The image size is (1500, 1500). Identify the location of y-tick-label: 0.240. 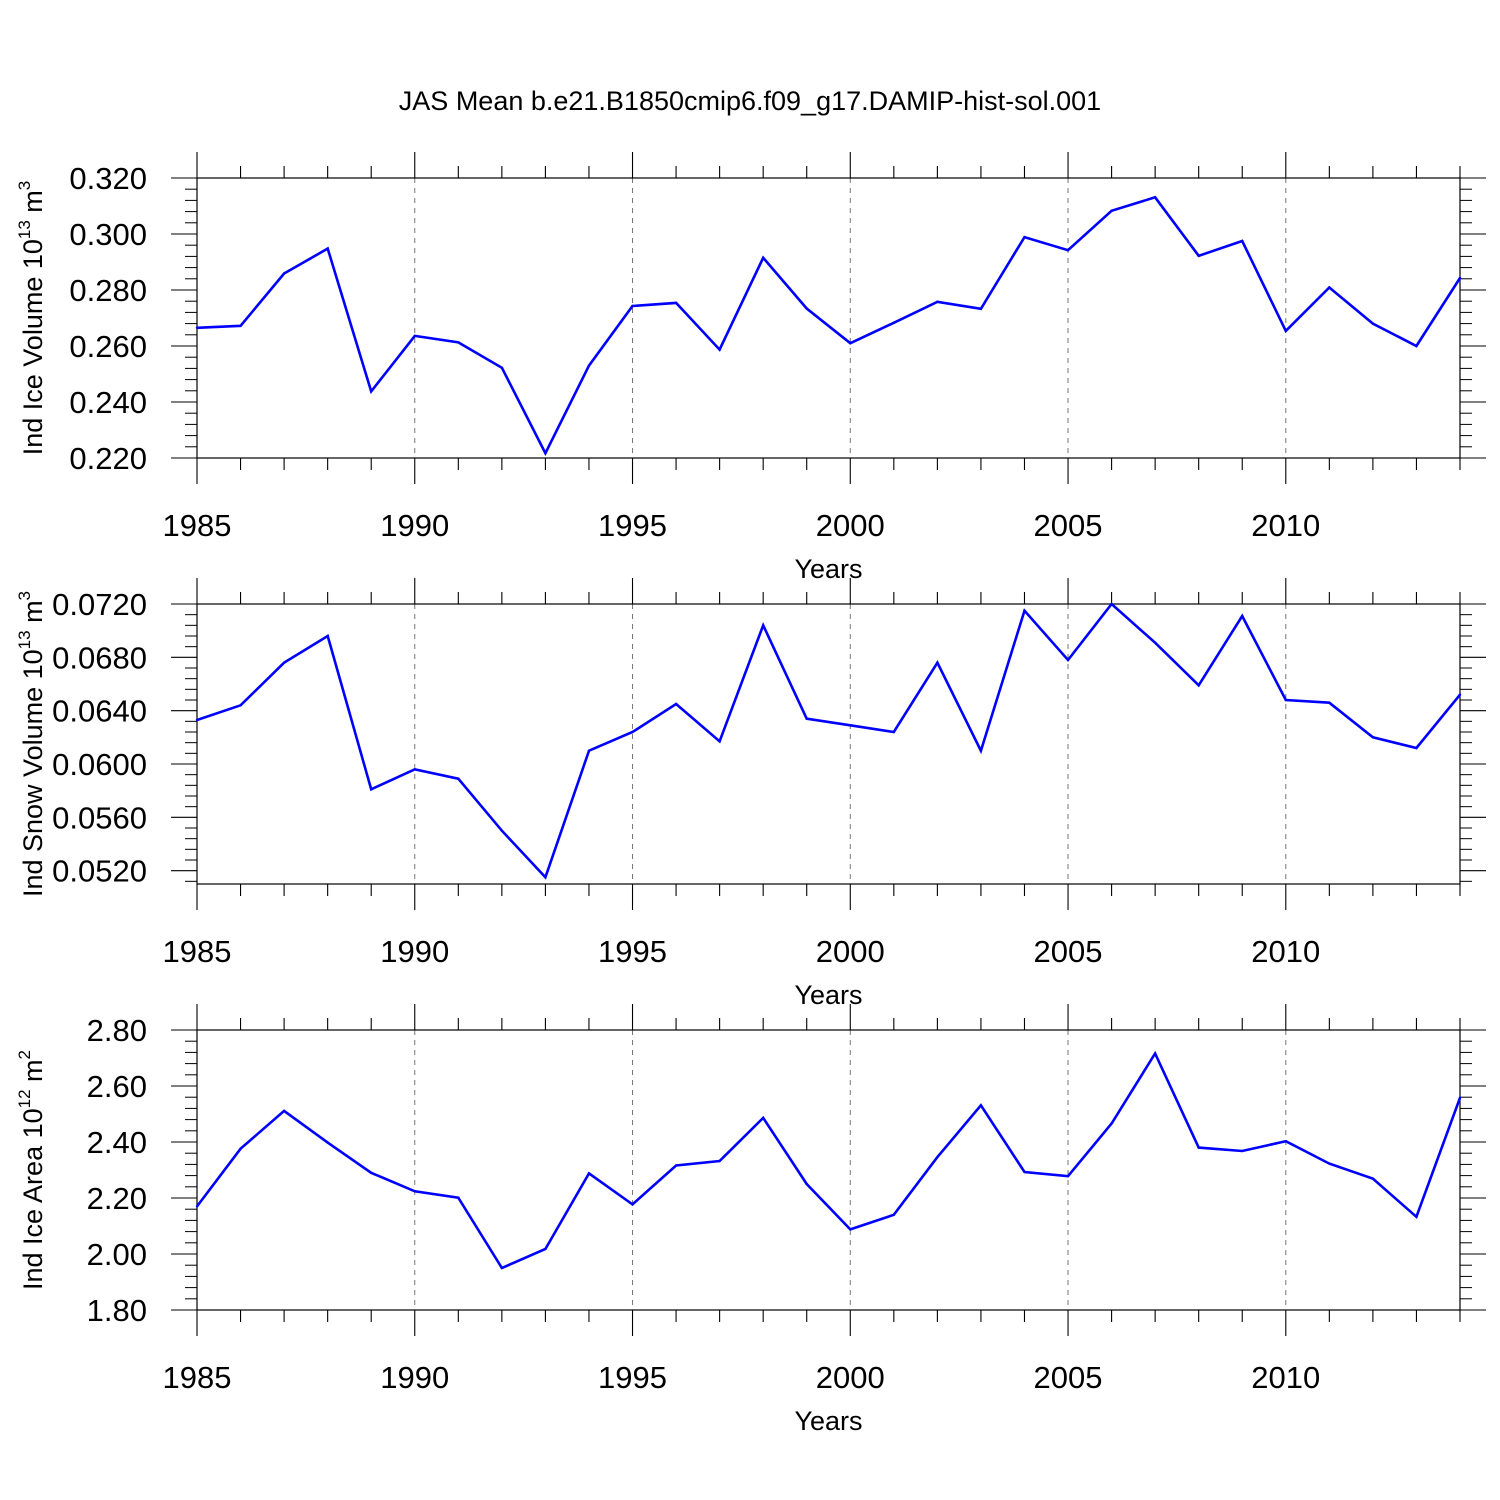
(108, 402).